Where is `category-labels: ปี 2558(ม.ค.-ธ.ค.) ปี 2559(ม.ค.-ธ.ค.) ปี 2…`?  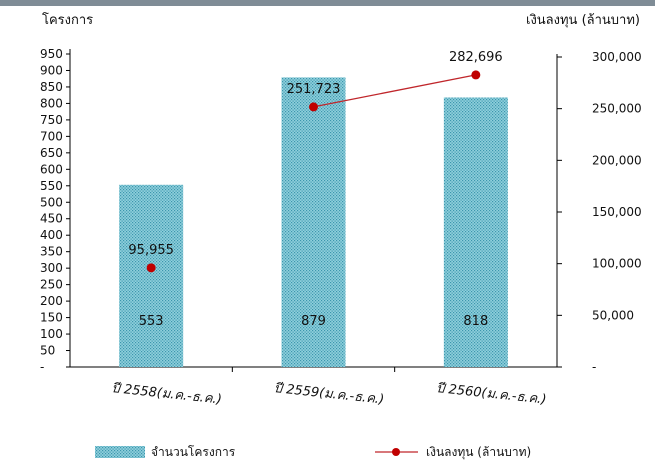 category-labels: ปี 2558(ม.ค.-ธ.ค.) ปี 2559(ม.ค.-ธ.ค.) ปี 2… is located at coordinates (329, 393).